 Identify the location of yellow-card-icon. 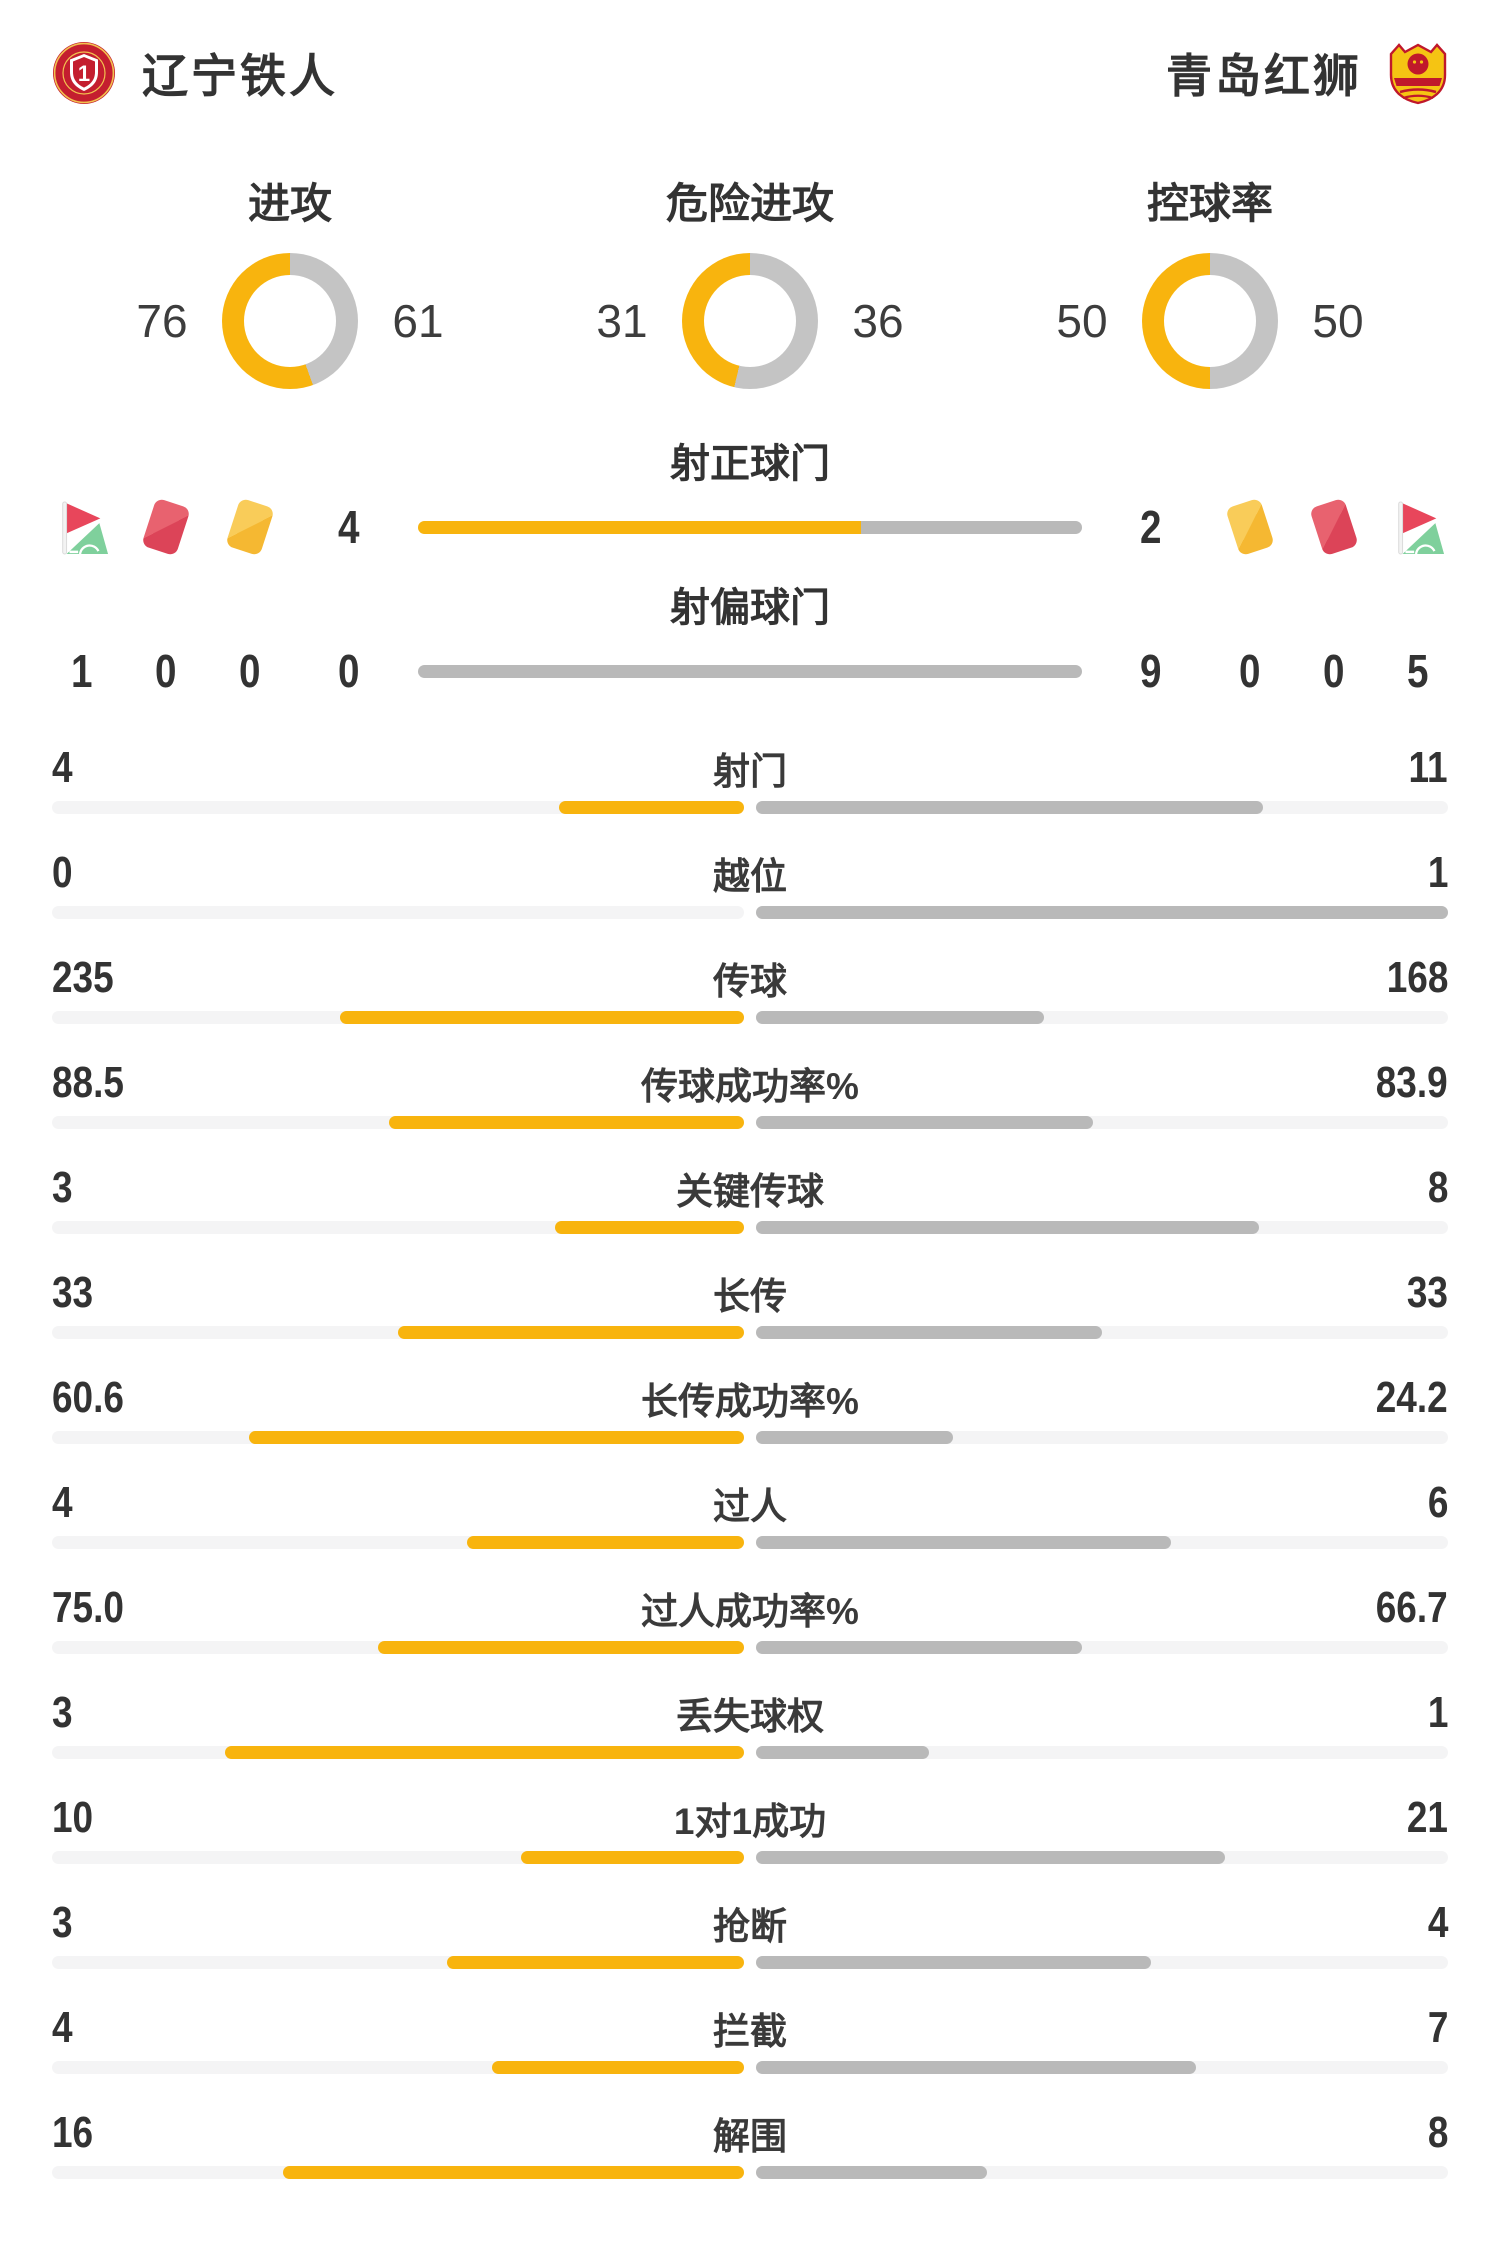
(250, 527).